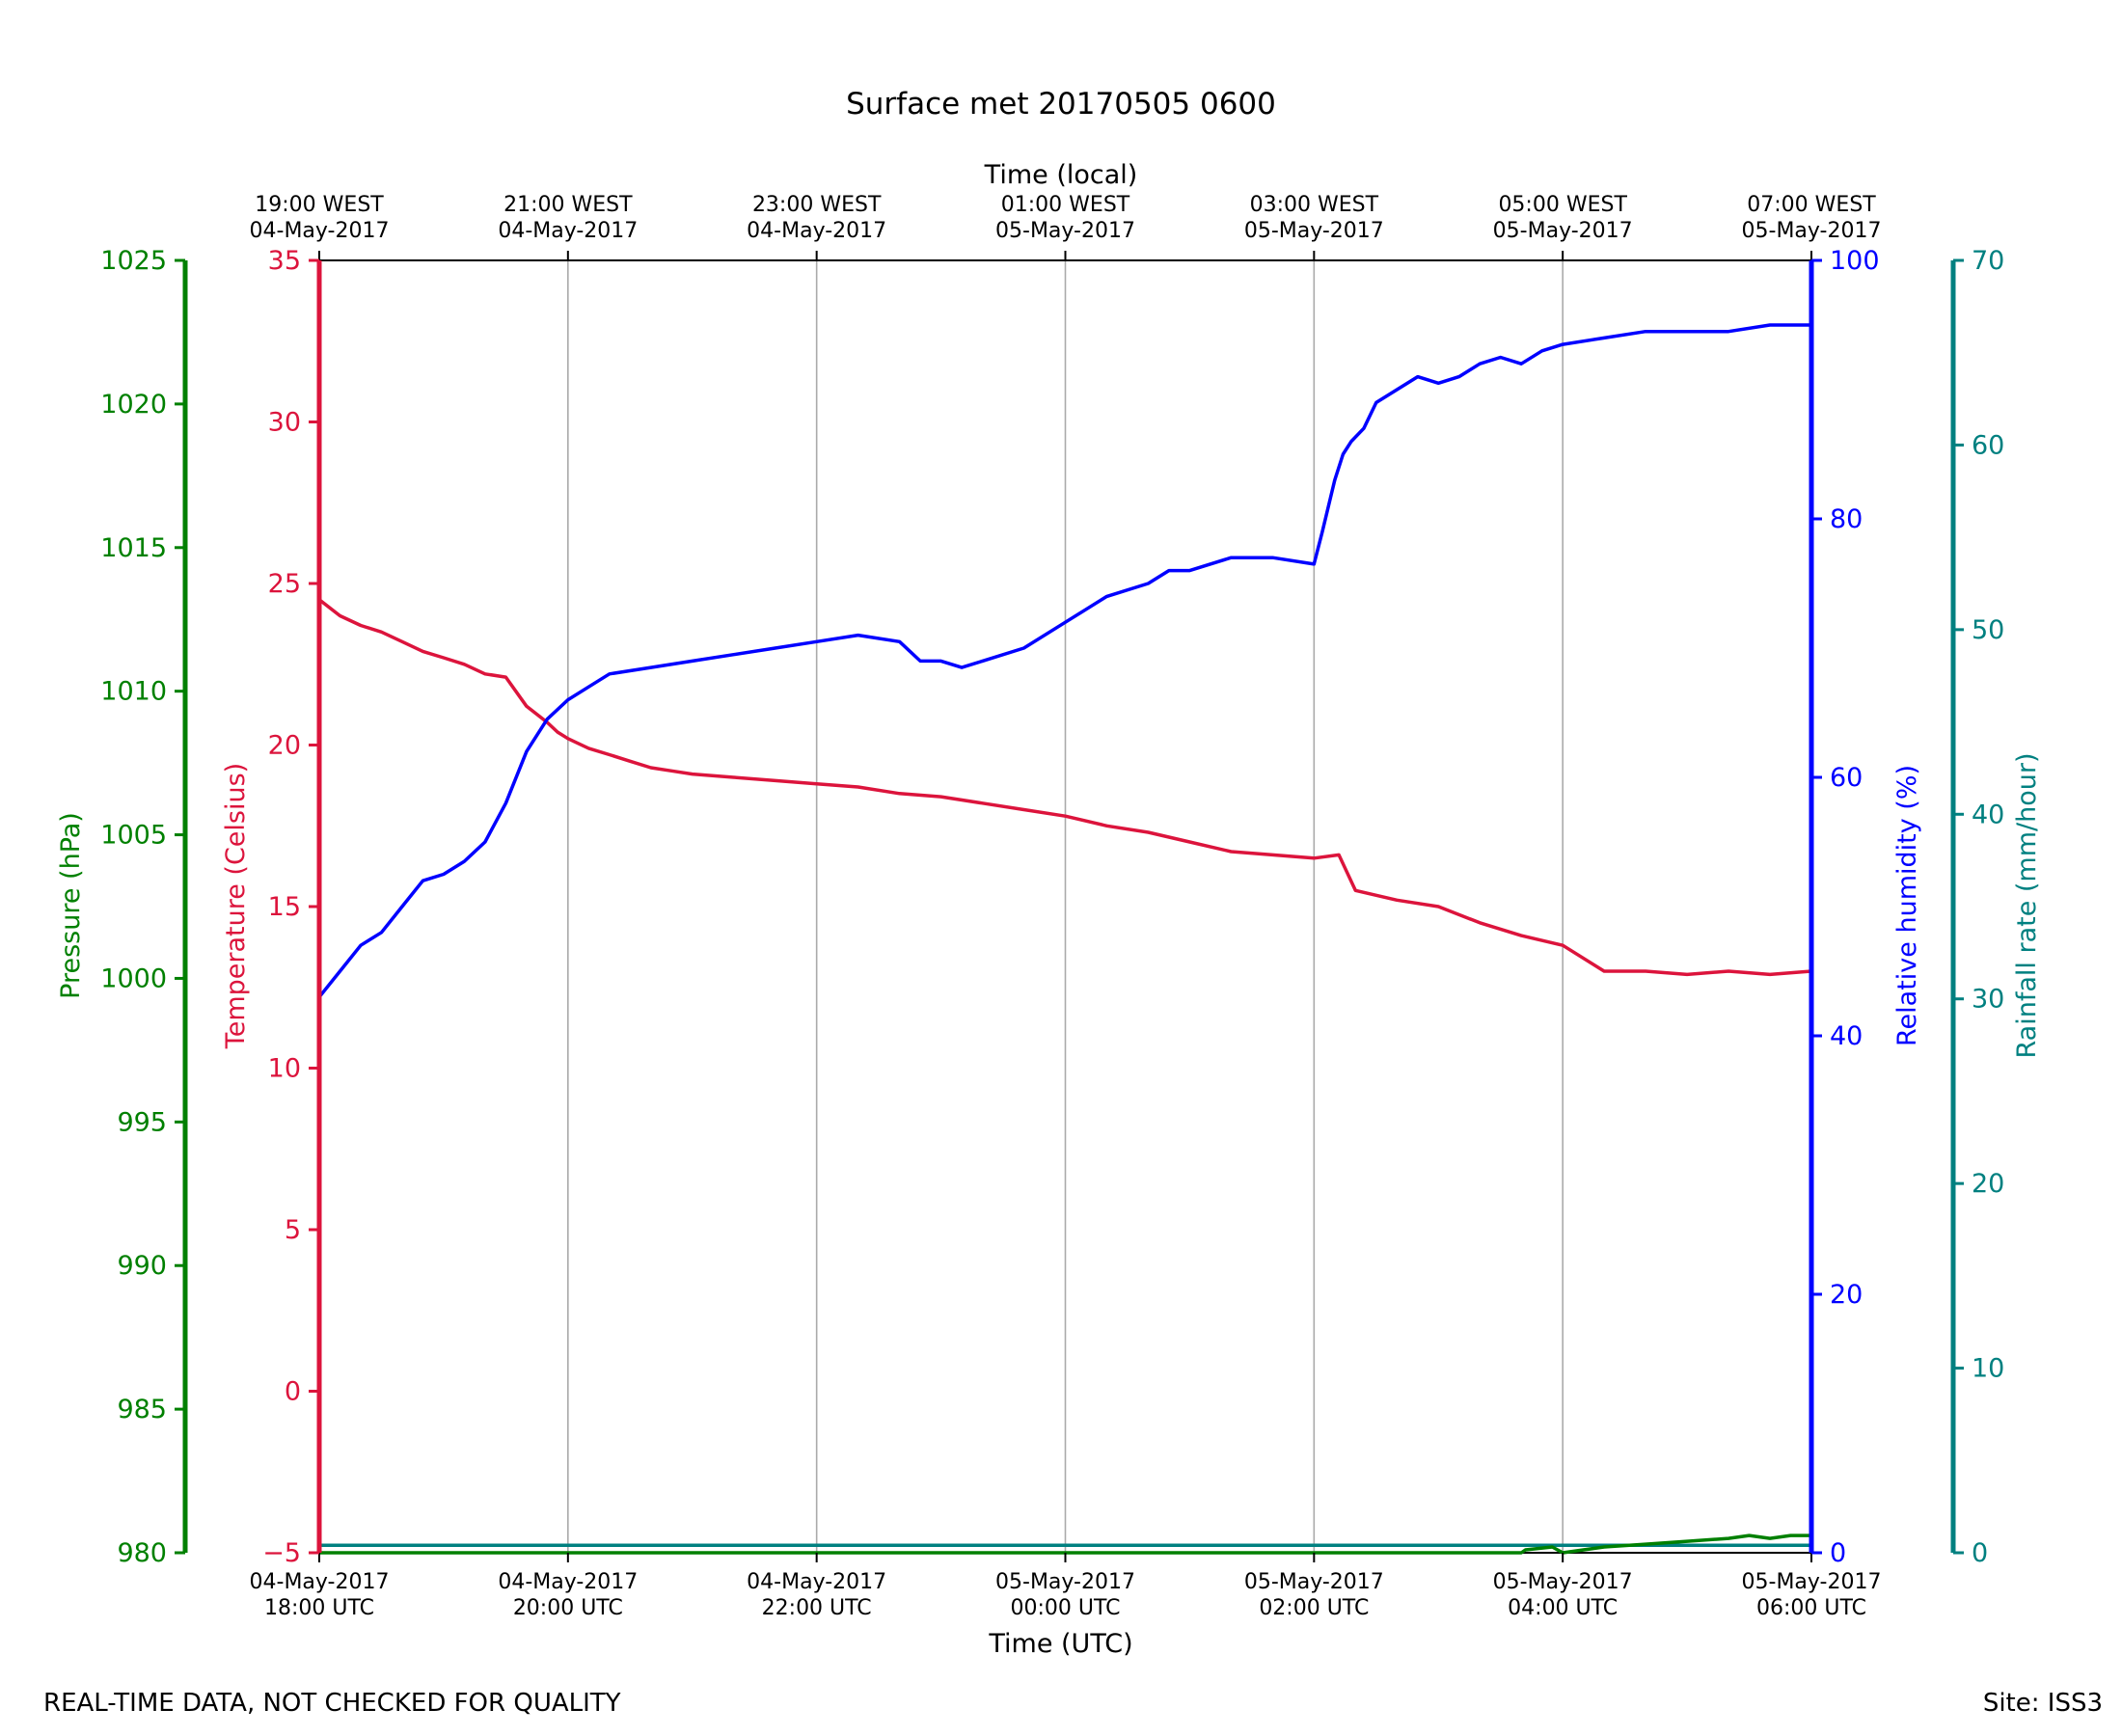 This screenshot has width=2122, height=1736. I want to click on temperature-tick-label: 20, so click(284, 746).